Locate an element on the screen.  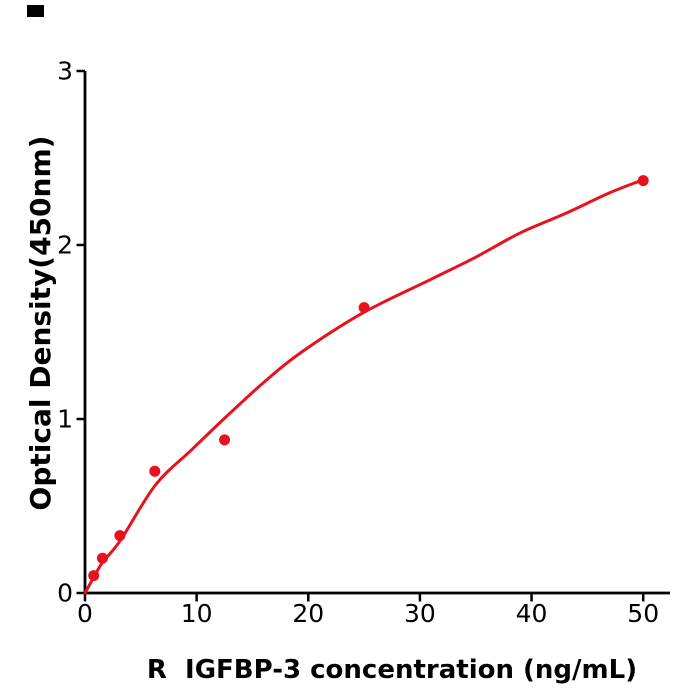
x-axis-label: R IGFBP-3 concentration (ng/mL) is located at coordinates (392, 670).